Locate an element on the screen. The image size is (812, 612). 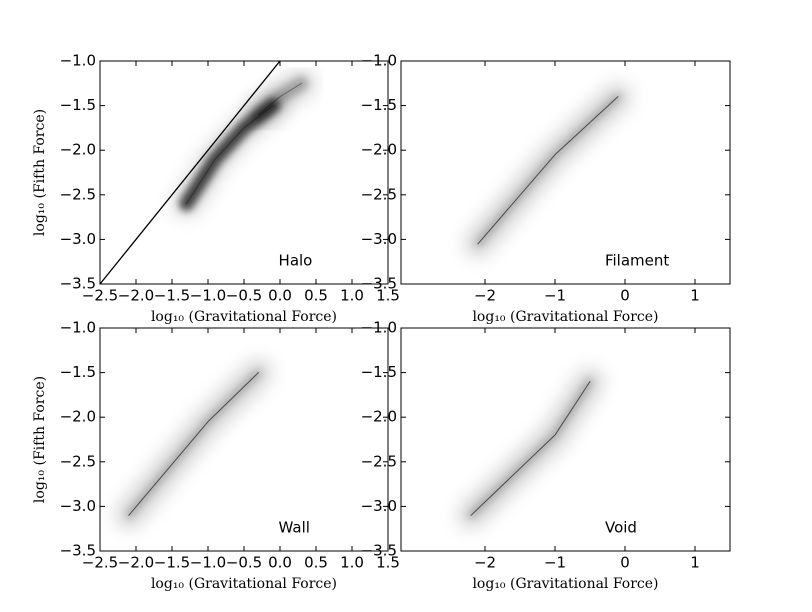
annotation: Void is located at coordinates (621, 528).